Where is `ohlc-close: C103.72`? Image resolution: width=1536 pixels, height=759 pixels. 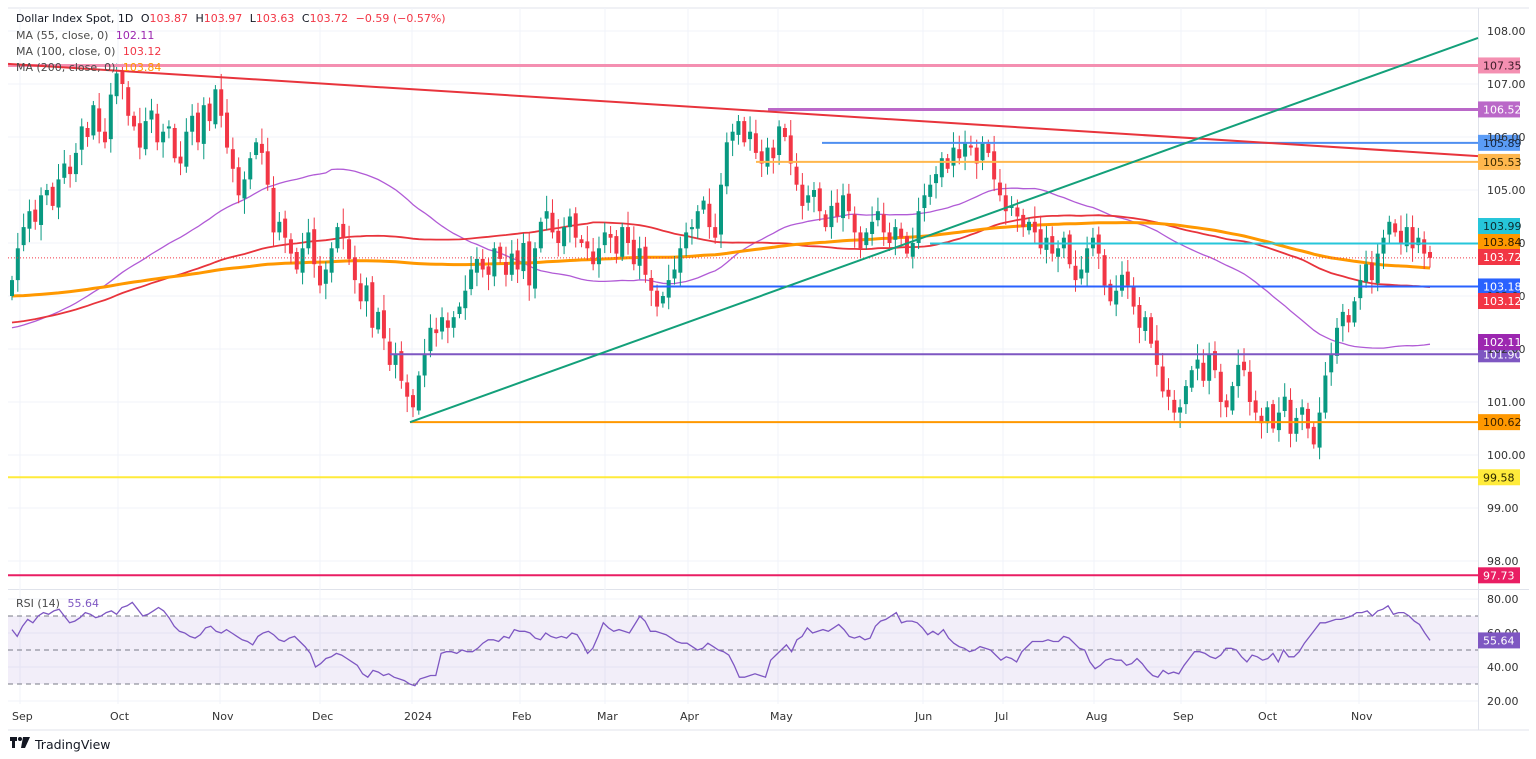 ohlc-close: C103.72 is located at coordinates (325, 18).